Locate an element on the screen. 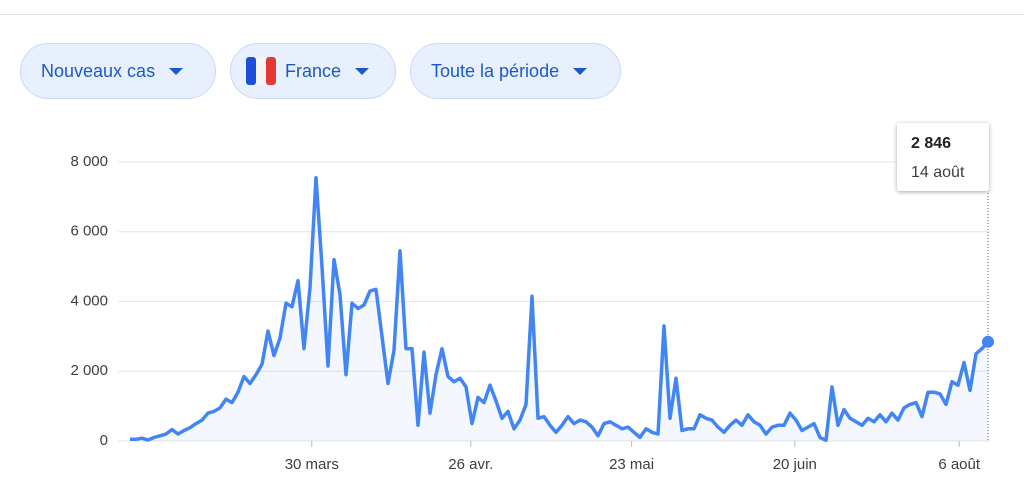 The image size is (1024, 498). hover-point is located at coordinates (988, 341).